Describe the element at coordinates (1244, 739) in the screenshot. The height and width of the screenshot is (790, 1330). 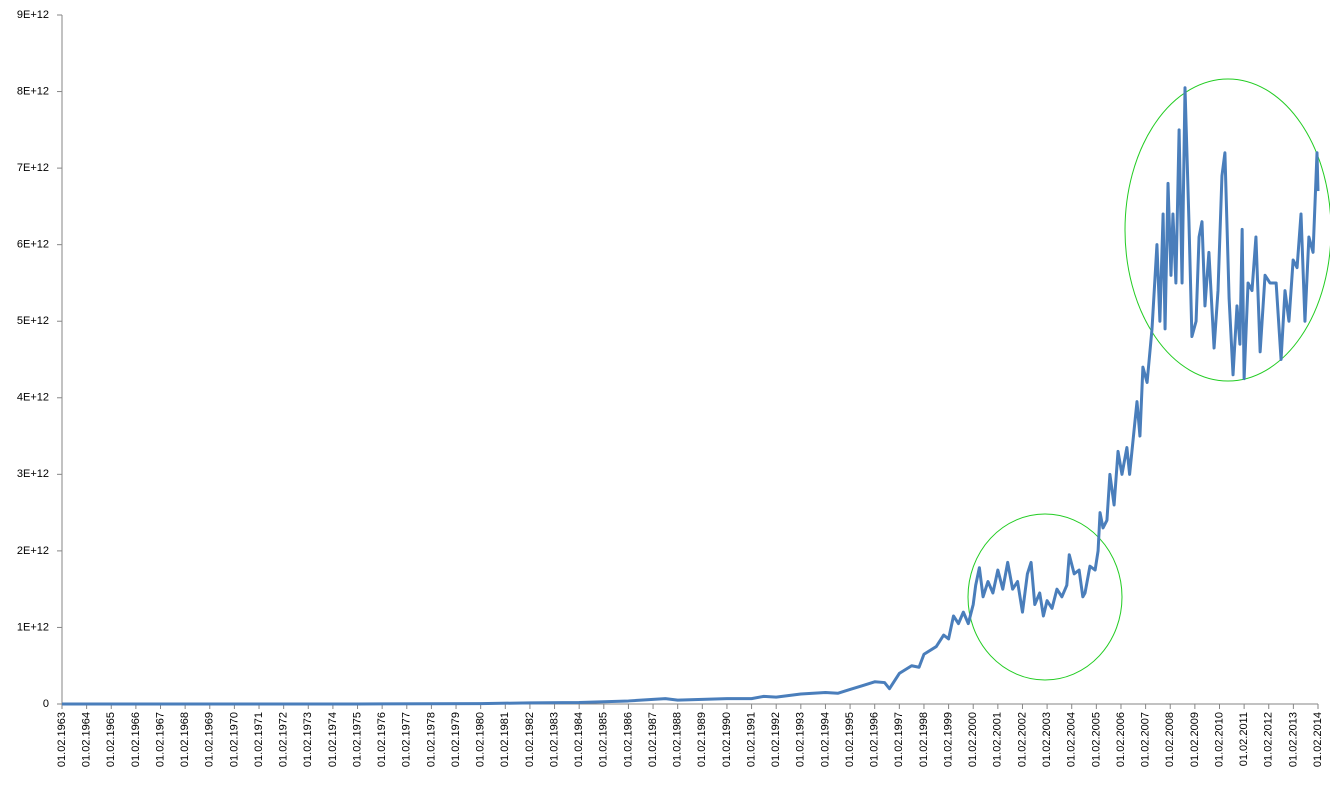
I see `x-tick-label: 01.02.2011` at that location.